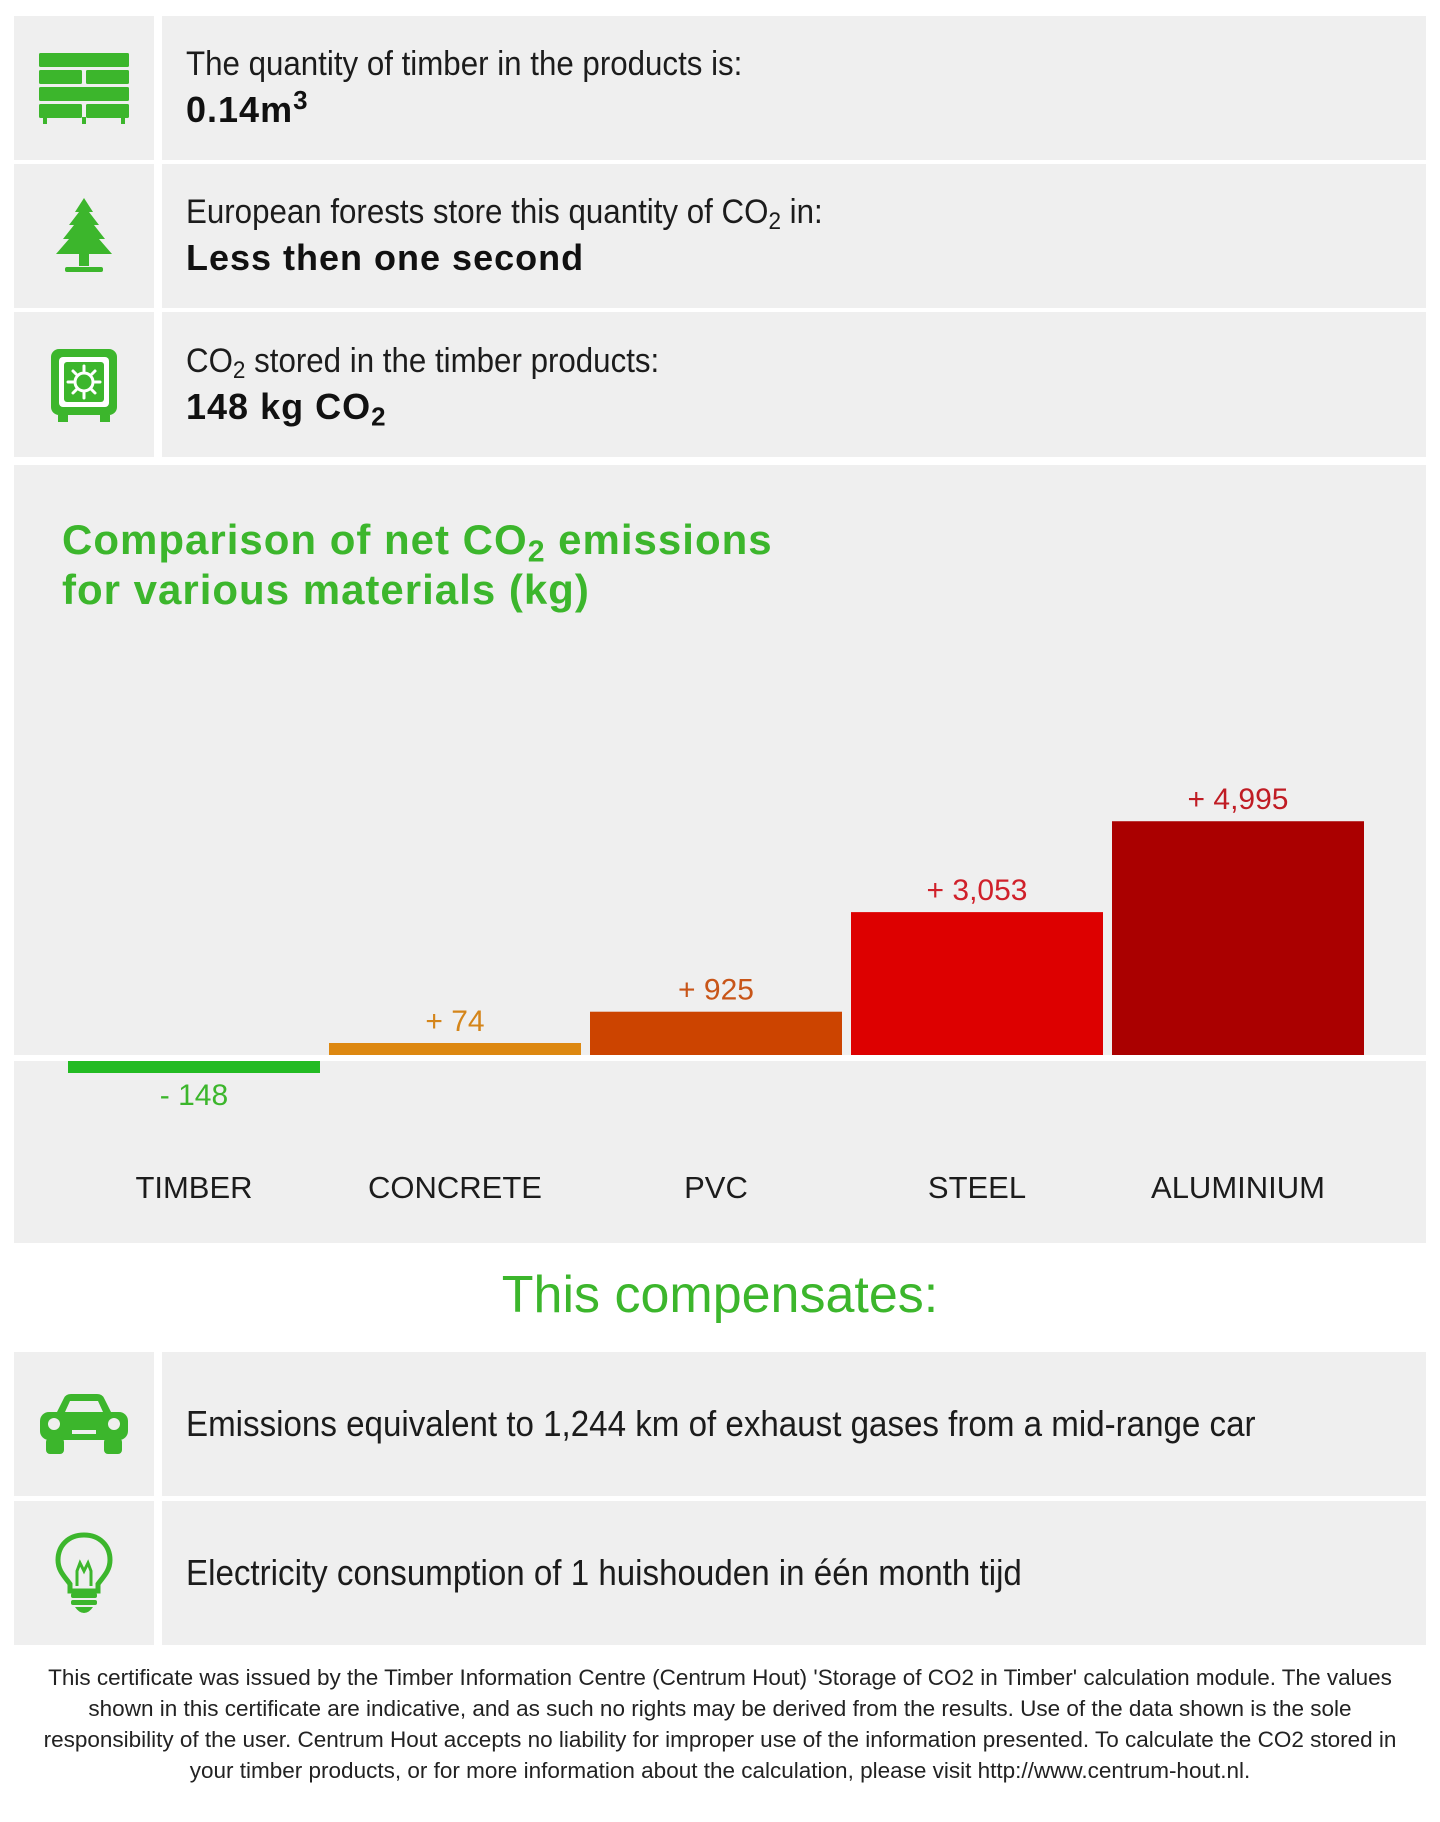 The image size is (1440, 1822). I want to click on bar-pvc, so click(716, 1033).